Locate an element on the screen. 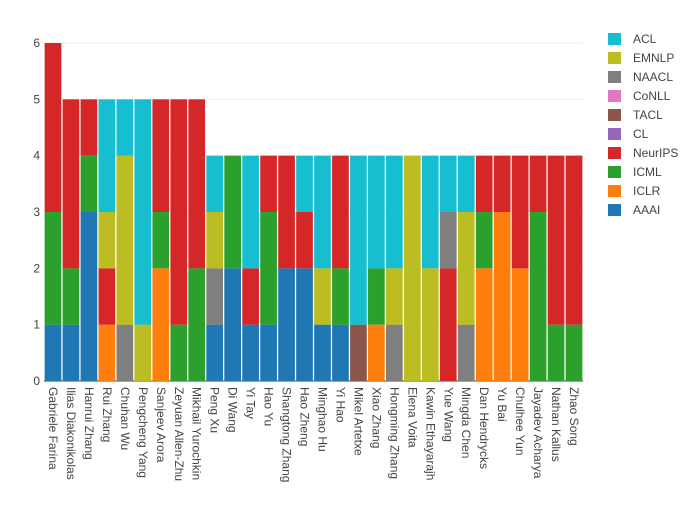 Image resolution: width=700 pixels, height=525 pixels. legend-item-neurips: NeurIPS is located at coordinates (643, 153).